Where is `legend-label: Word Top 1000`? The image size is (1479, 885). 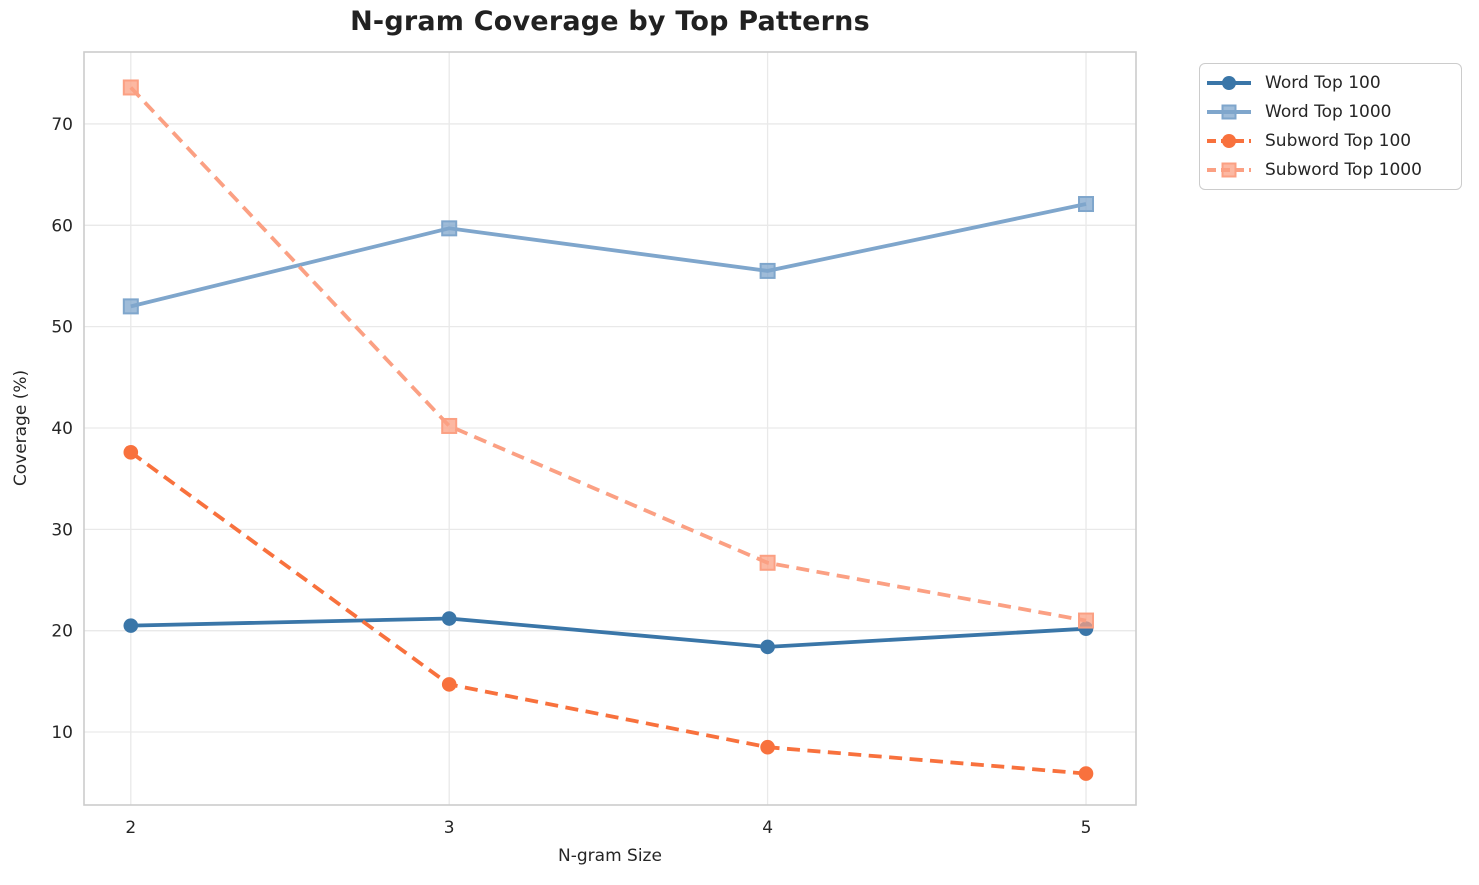
legend-label: Word Top 1000 is located at coordinates (1328, 111).